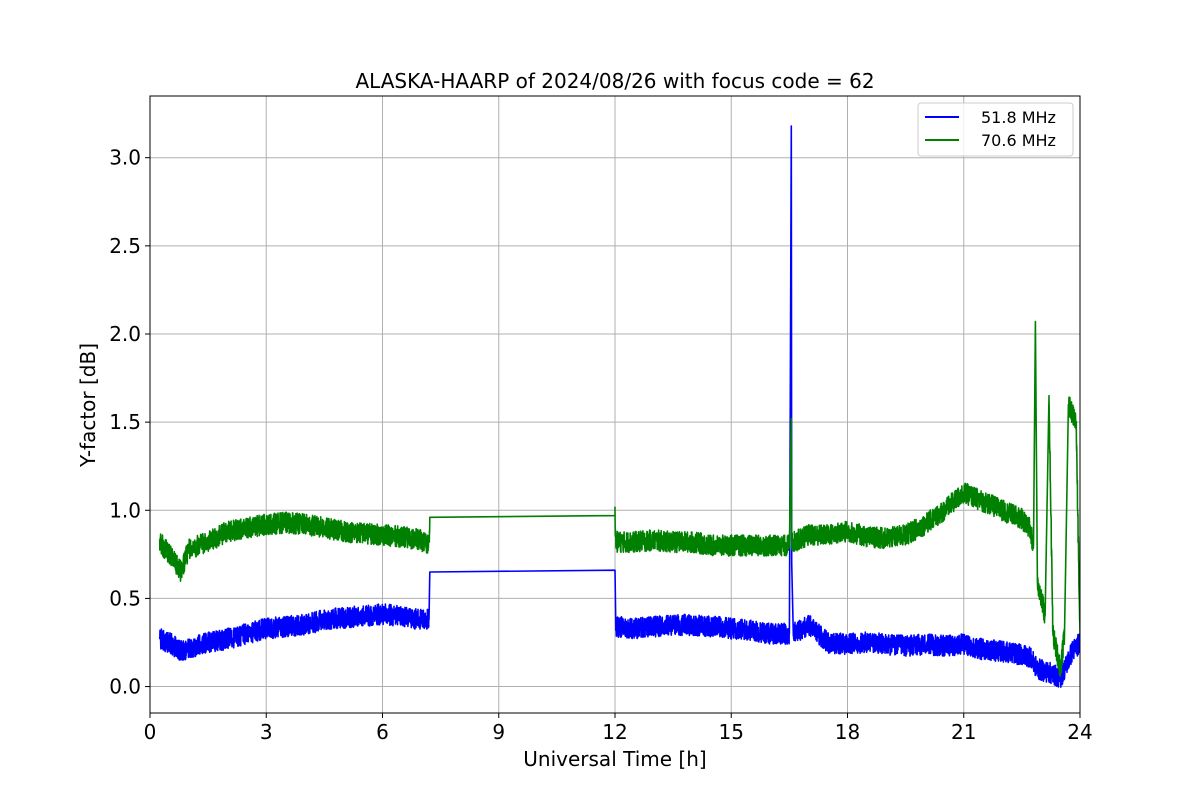 The width and height of the screenshot is (1200, 804). What do you see at coordinates (125, 687) in the screenshot?
I see `y-tick-label: 0.0` at bounding box center [125, 687].